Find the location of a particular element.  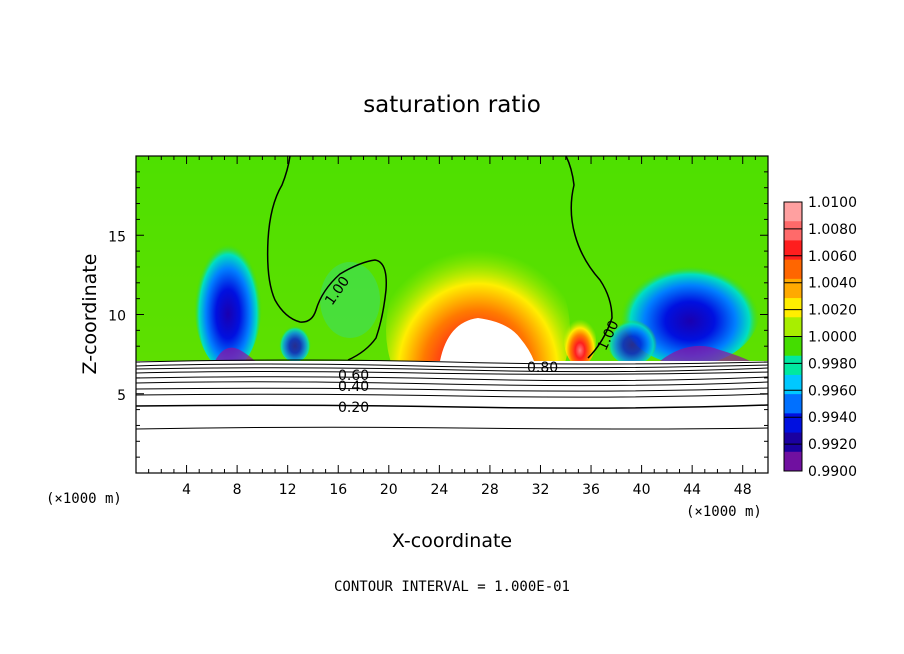

contour-label: 0.80 is located at coordinates (542, 368).